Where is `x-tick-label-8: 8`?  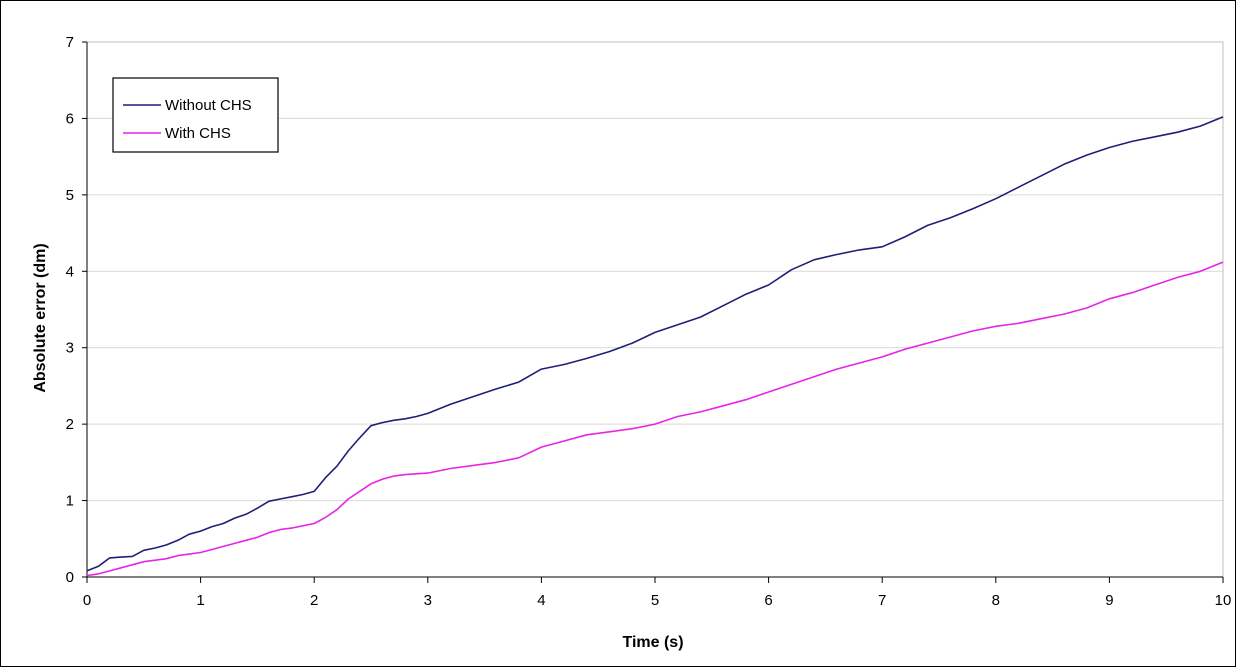
x-tick-label-8: 8 is located at coordinates (996, 600).